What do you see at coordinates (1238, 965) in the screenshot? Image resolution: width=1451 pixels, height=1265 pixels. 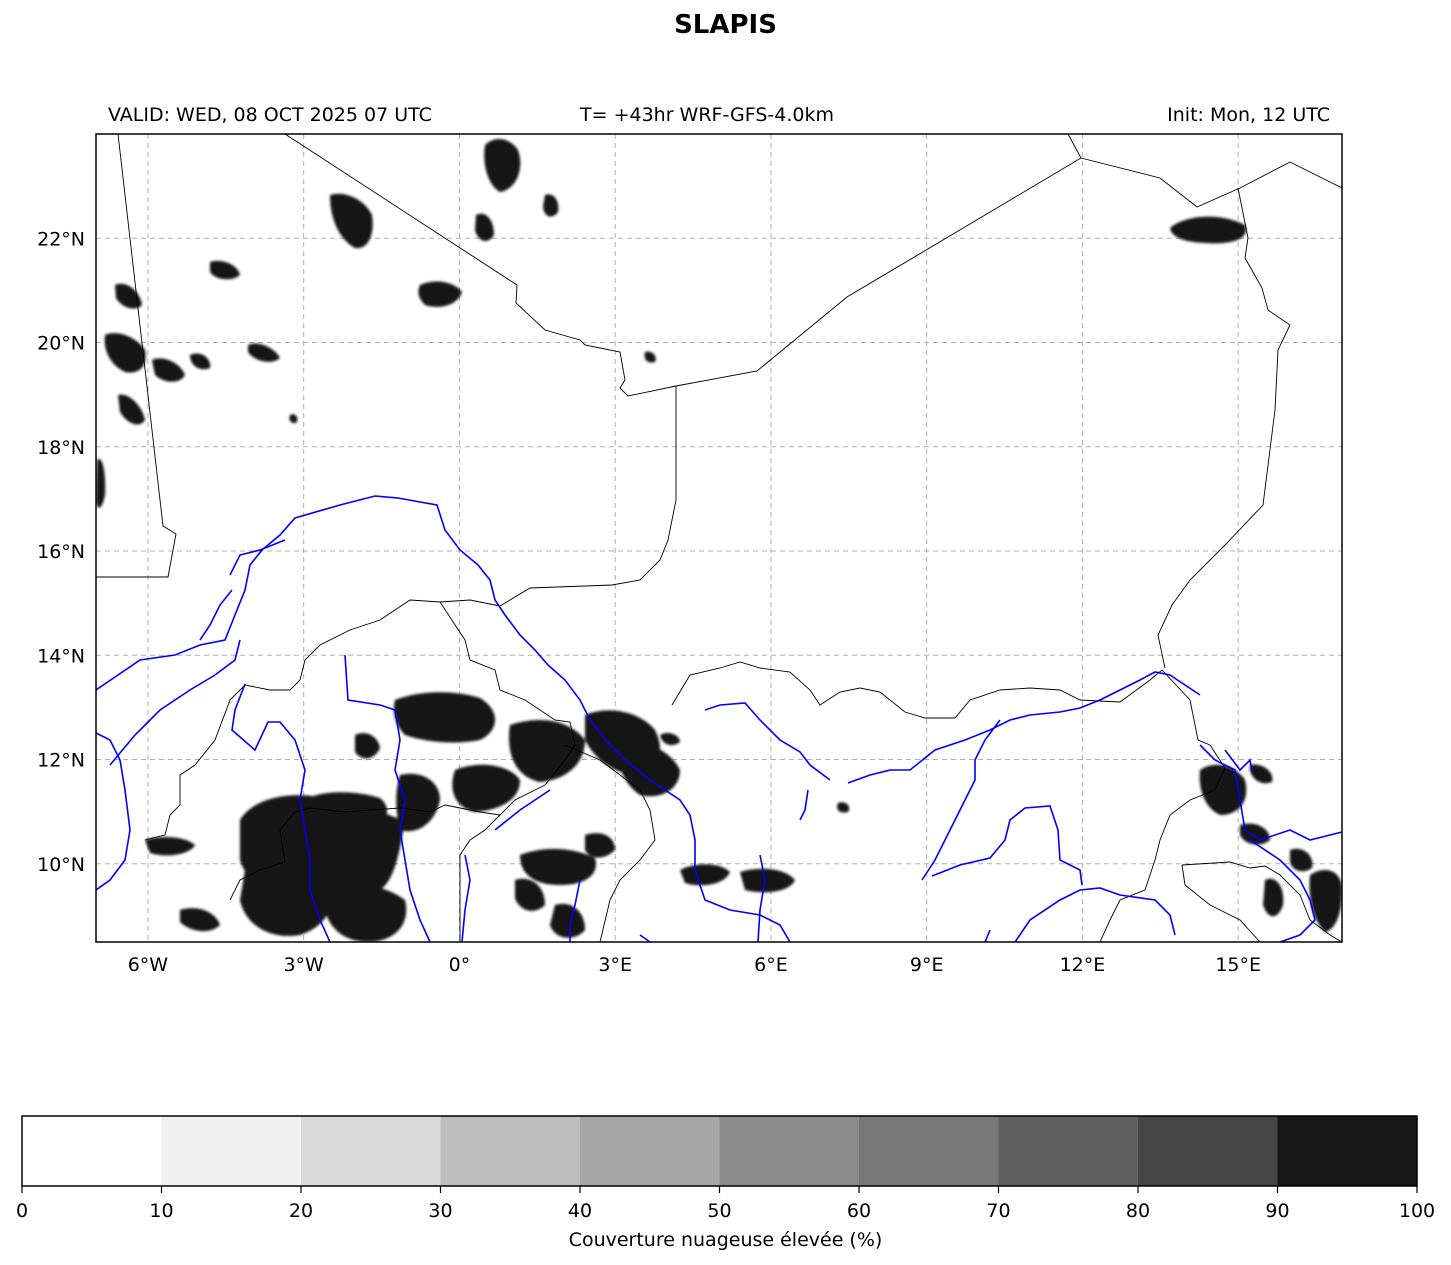 I see `lon-tick-label: 15°E` at bounding box center [1238, 965].